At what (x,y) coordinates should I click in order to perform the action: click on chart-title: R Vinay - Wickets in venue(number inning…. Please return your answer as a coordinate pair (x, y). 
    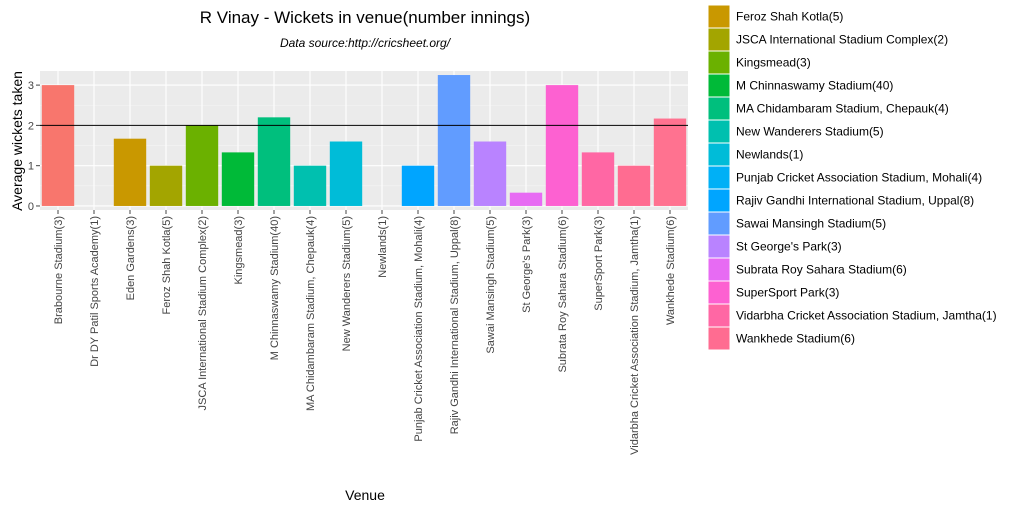
    Looking at the image, I should click on (365, 17).